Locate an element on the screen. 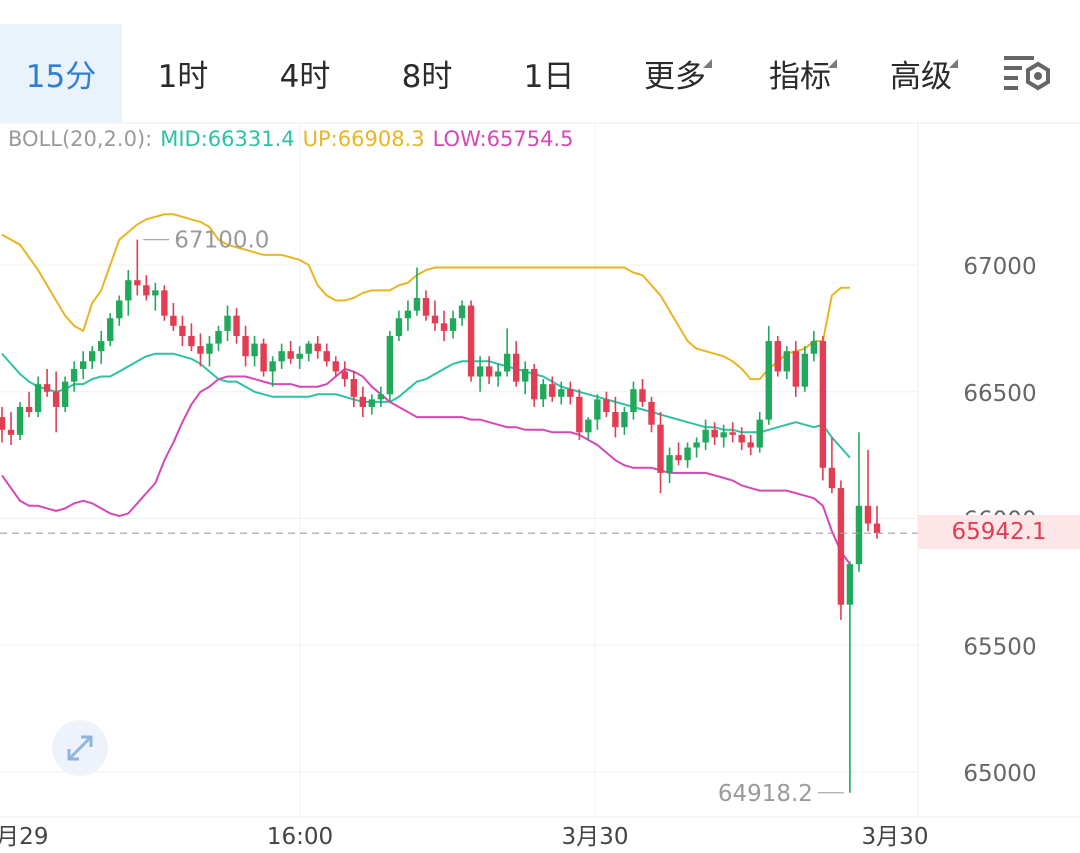  tab-6: 指标 is located at coordinates (800, 73).